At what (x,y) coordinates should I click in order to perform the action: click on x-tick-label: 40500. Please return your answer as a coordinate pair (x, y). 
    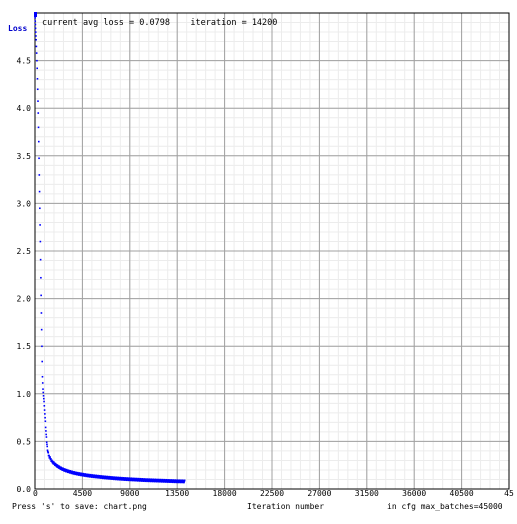
    Looking at the image, I should click on (462, 493).